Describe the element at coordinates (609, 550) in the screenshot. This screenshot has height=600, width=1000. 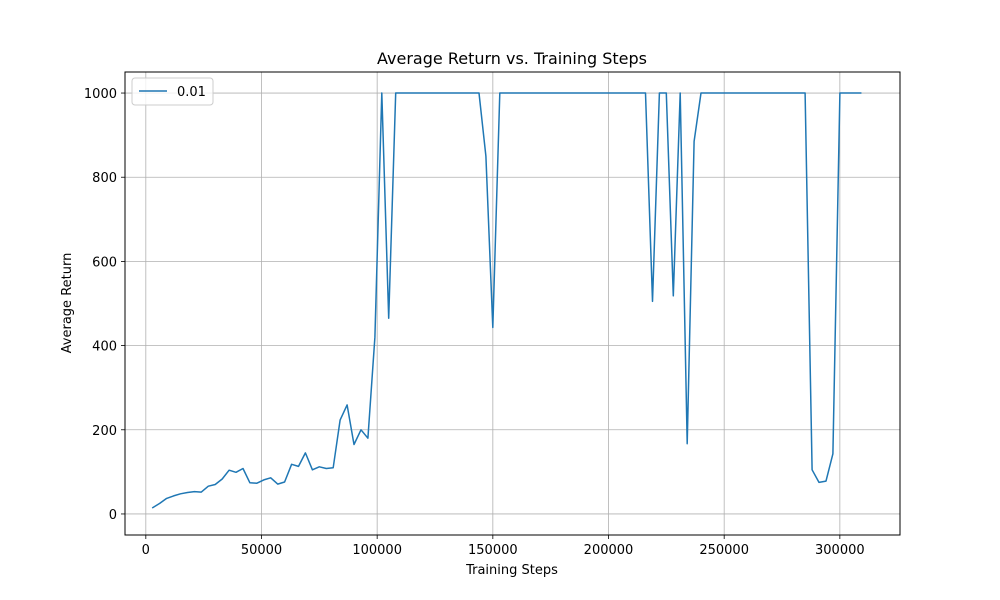
I see `x-tick-label: 200000` at that location.